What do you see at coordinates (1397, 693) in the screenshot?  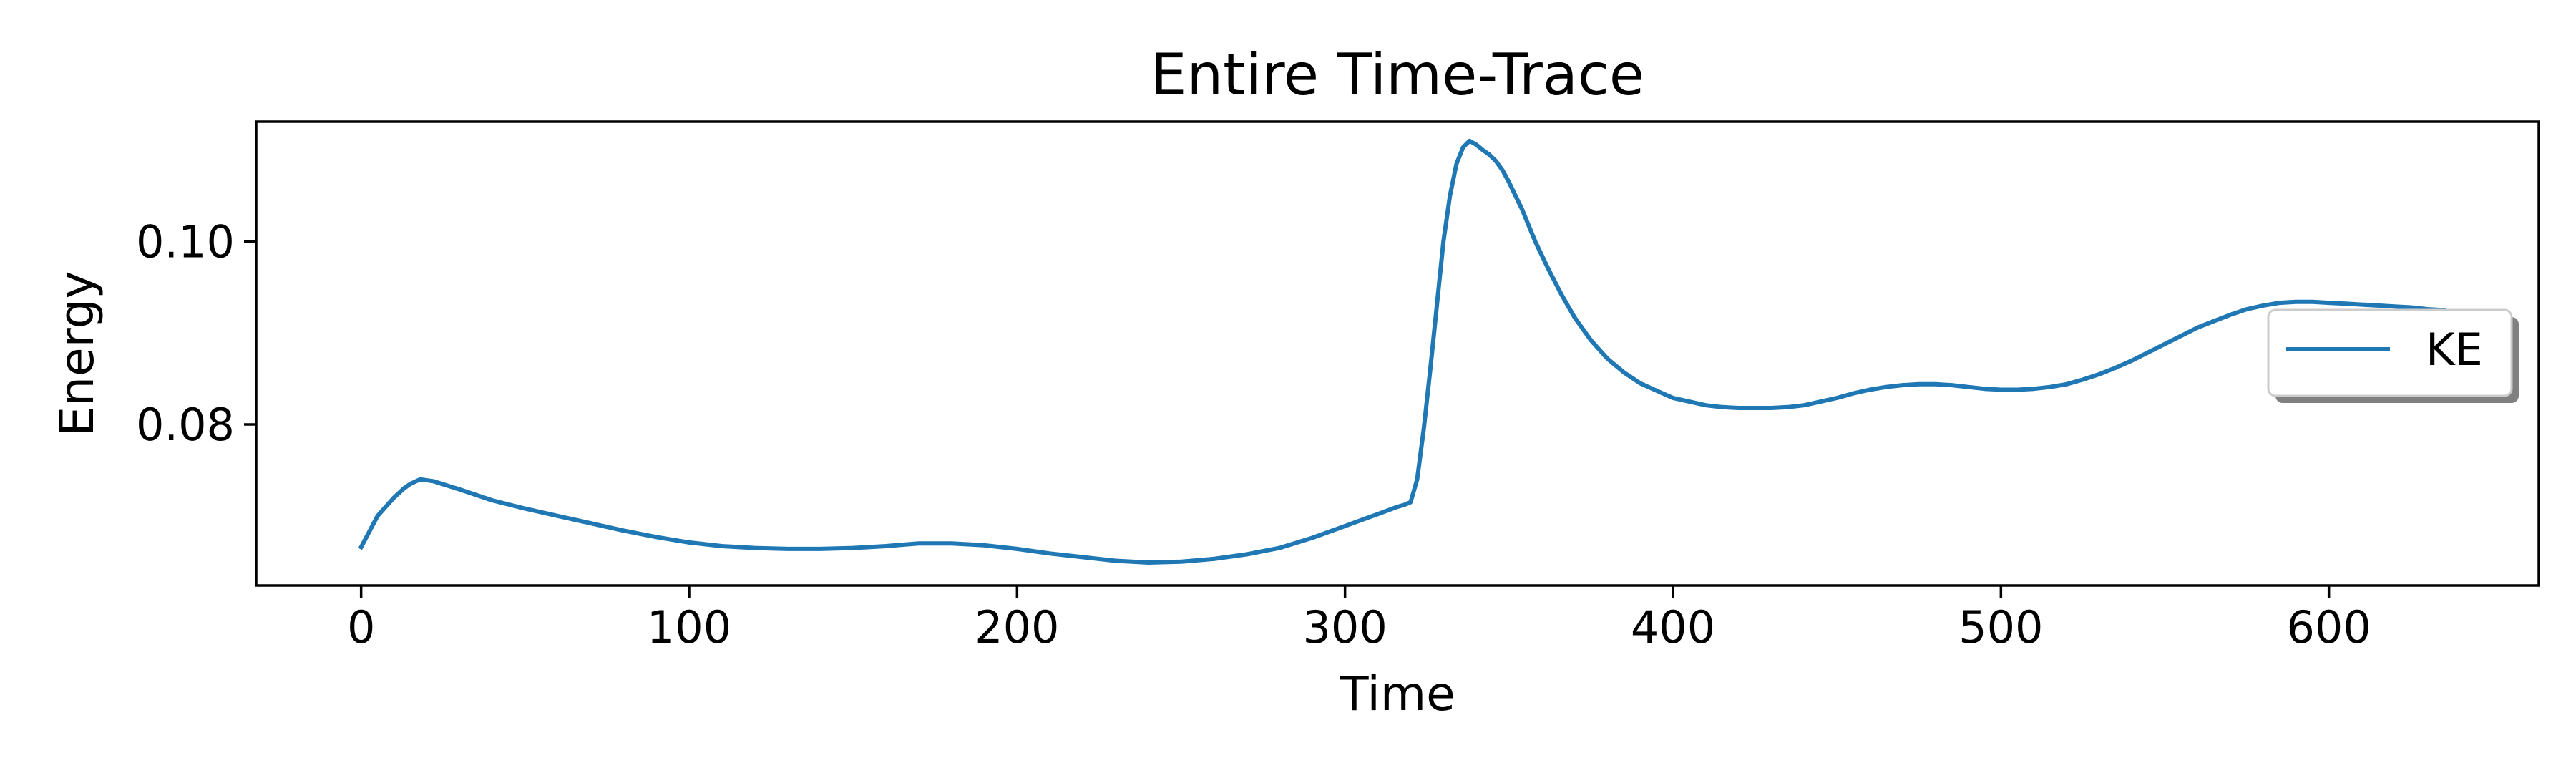 I see `x-axis-label: Time` at bounding box center [1397, 693].